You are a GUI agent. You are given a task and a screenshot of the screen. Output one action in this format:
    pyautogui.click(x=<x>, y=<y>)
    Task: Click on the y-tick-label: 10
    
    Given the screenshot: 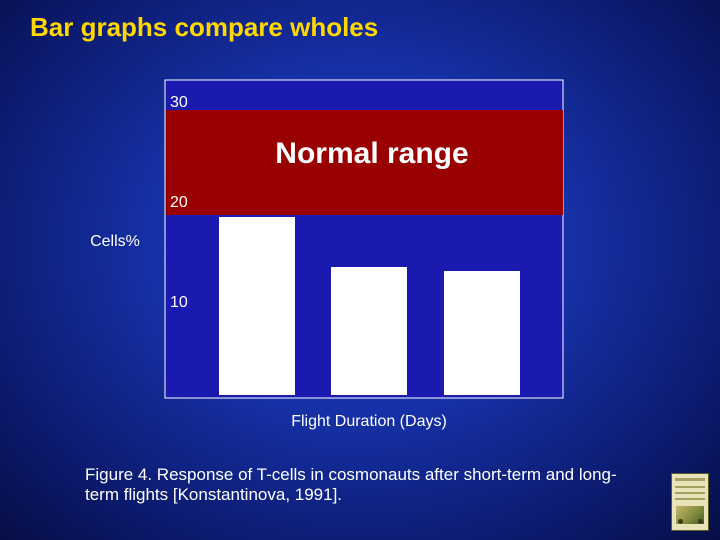 What is the action you would take?
    pyautogui.click(x=179, y=302)
    